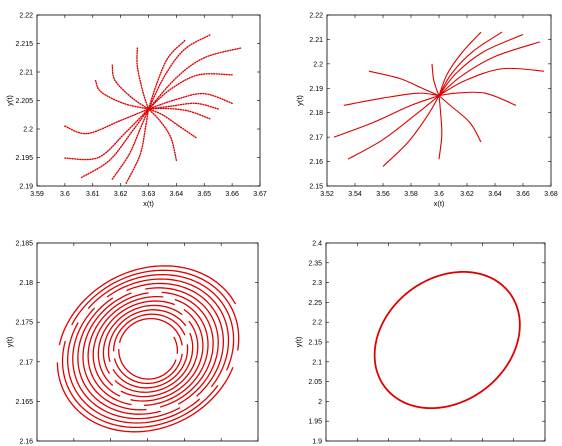 The image size is (562, 446). I want to click on y-tick-label: 2.05, so click(315, 382).